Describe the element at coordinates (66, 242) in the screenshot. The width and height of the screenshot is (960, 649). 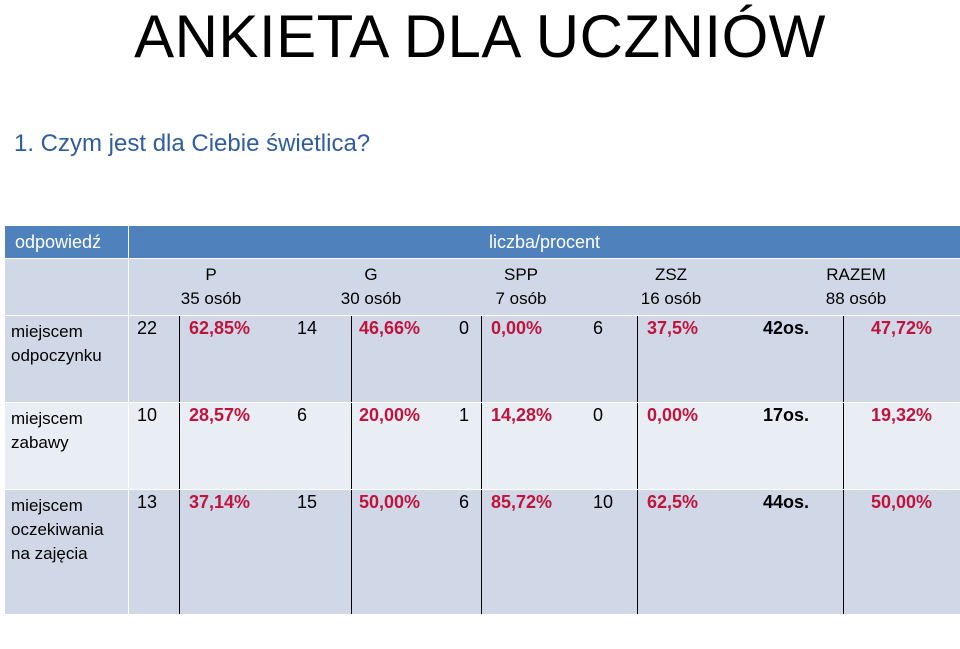
I see `header-answer: odpowiedź` at that location.